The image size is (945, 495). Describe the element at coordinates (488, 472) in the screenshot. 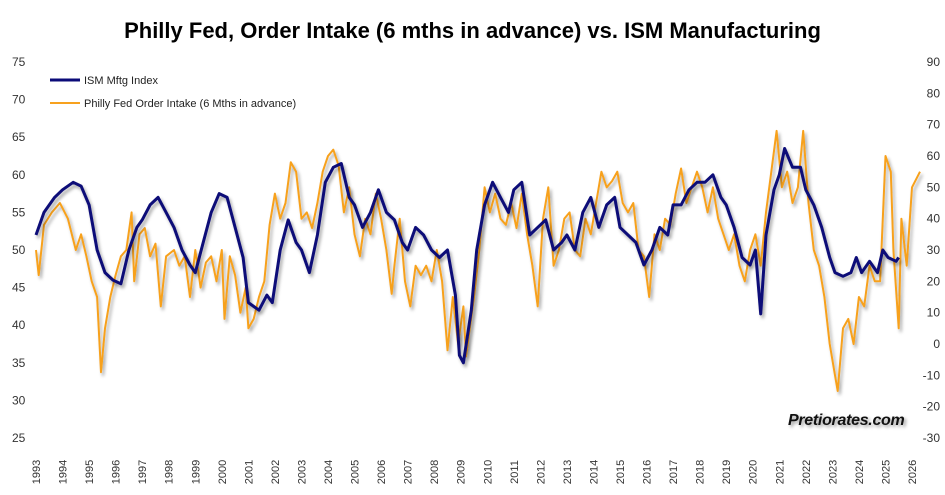

I see `x-tick-label: 2010` at that location.